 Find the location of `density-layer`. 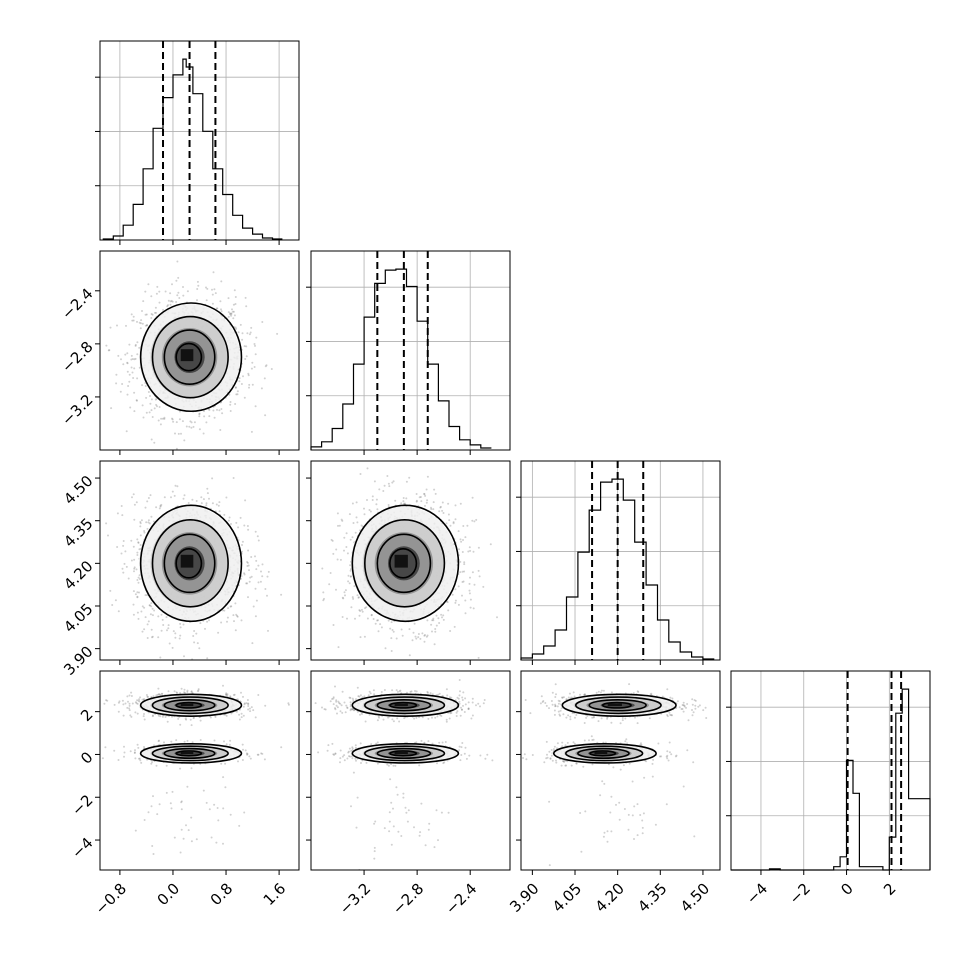

density-layer is located at coordinates (194, 555).